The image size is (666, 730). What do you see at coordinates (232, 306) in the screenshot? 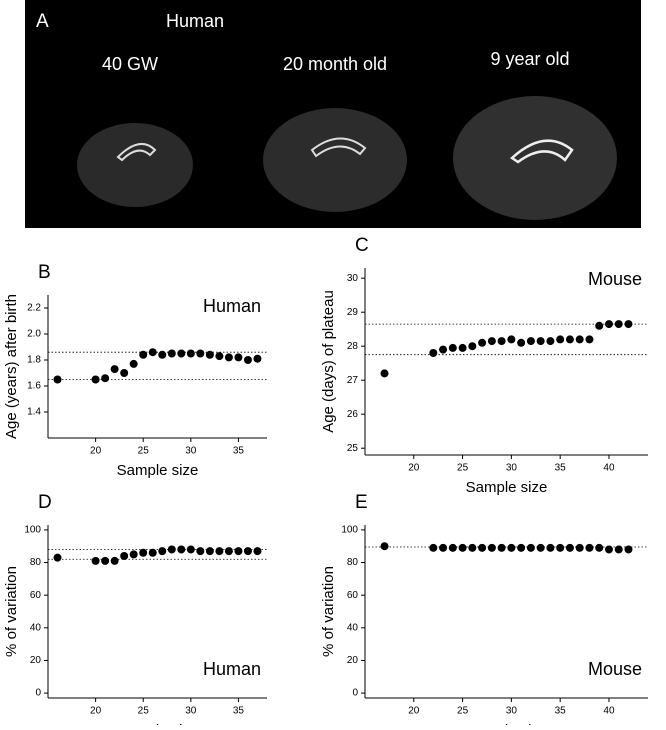
I see `annotation: Human` at bounding box center [232, 306].